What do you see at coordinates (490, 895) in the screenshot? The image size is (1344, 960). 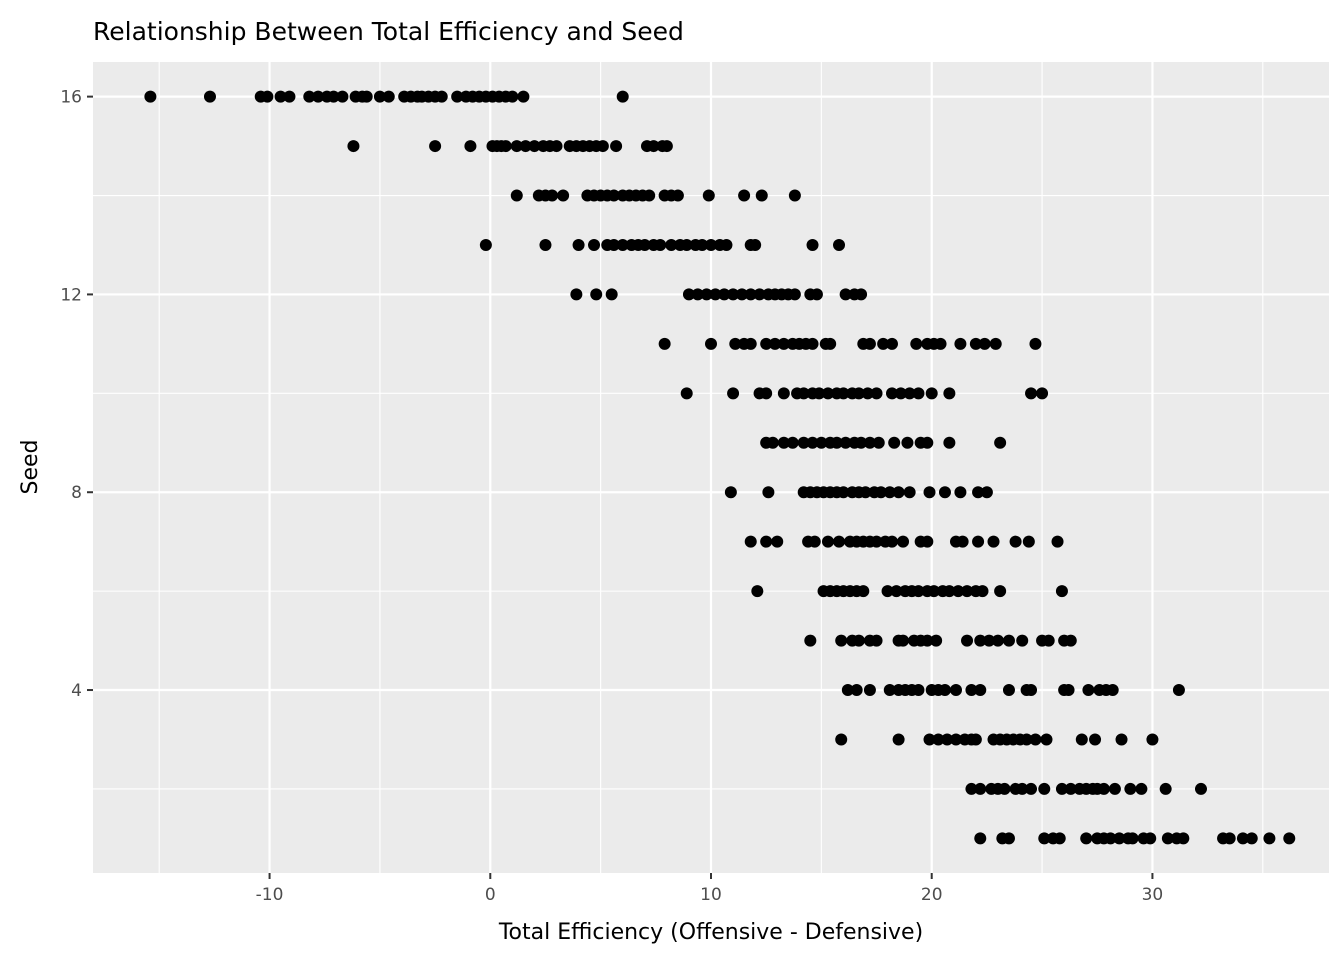 I see `x-tick-label: 0` at bounding box center [490, 895].